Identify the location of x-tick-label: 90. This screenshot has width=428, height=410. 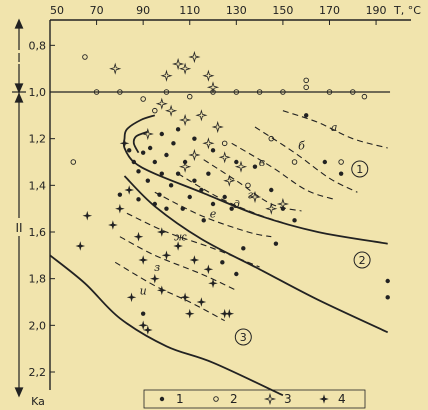
(143, 10).